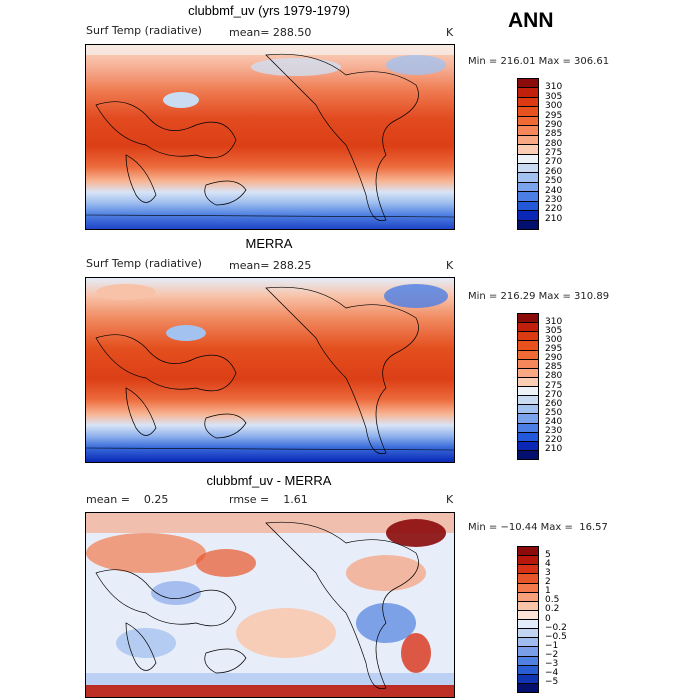 This screenshot has height=700, width=700. What do you see at coordinates (554, 421) in the screenshot?
I see `panel2-colorbar-label: 240` at bounding box center [554, 421].